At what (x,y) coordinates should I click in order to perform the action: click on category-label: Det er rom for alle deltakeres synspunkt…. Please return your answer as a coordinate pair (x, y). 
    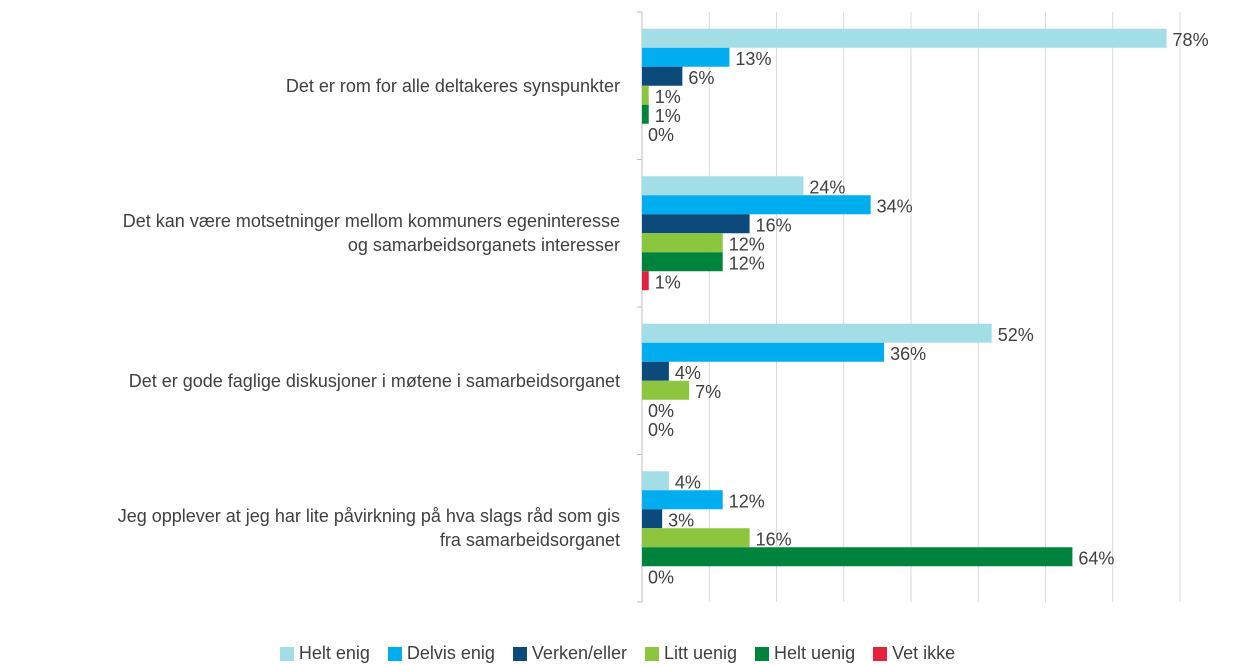
    Looking at the image, I should click on (452, 85).